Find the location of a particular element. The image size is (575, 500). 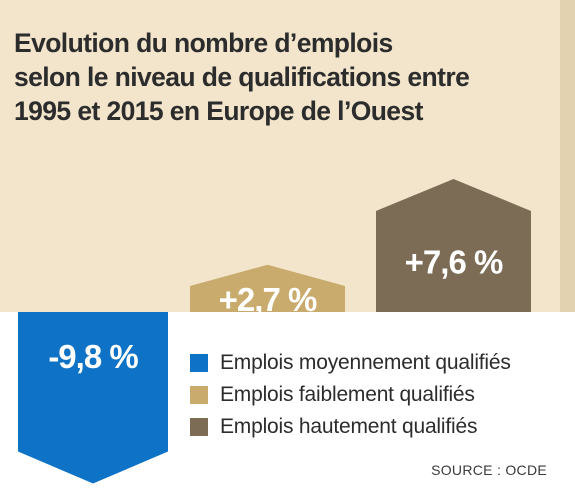

bar-faiblement is located at coordinates (267, 288).